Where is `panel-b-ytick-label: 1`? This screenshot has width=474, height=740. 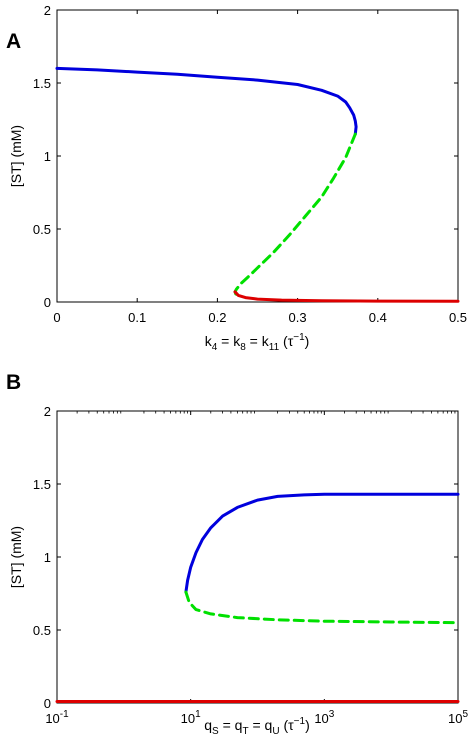
panel-b-ytick-label: 1 is located at coordinates (47, 557).